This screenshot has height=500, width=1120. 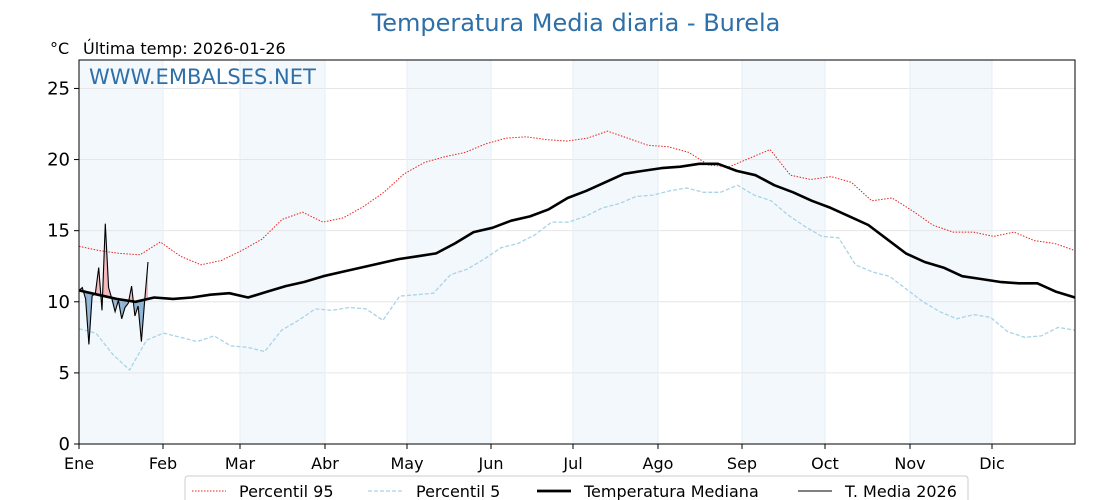 I want to click on x-tick-label: Jul, so click(x=572, y=463).